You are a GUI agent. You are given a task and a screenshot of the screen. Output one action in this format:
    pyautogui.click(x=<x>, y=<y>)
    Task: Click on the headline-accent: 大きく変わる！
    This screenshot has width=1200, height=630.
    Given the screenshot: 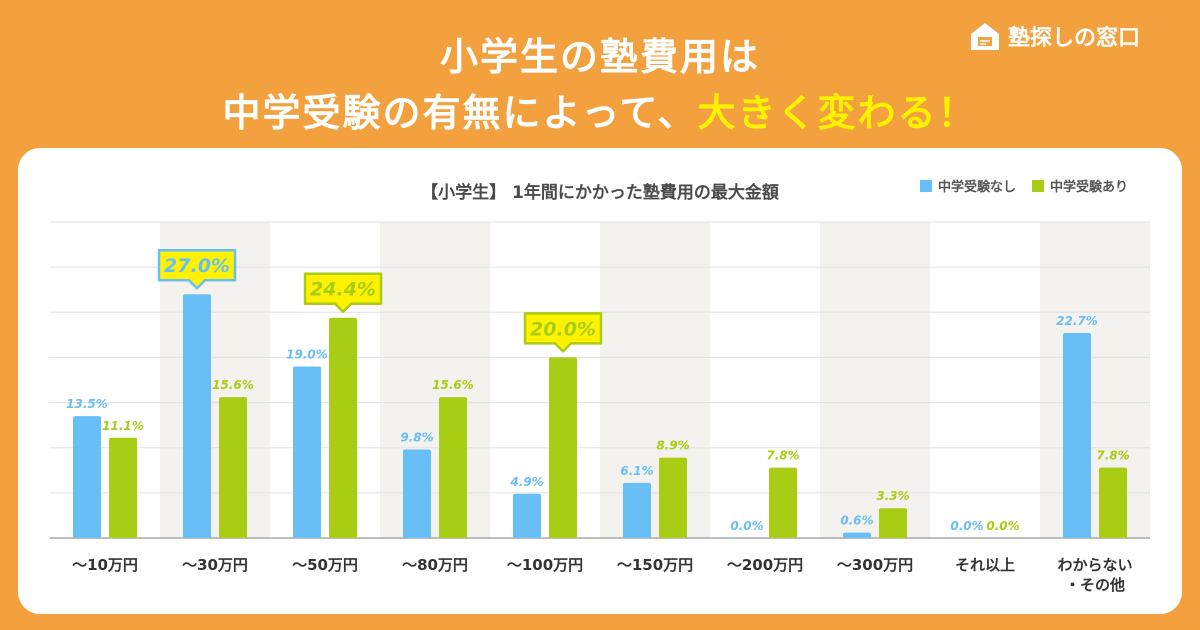 What is the action you would take?
    pyautogui.click(x=837, y=113)
    